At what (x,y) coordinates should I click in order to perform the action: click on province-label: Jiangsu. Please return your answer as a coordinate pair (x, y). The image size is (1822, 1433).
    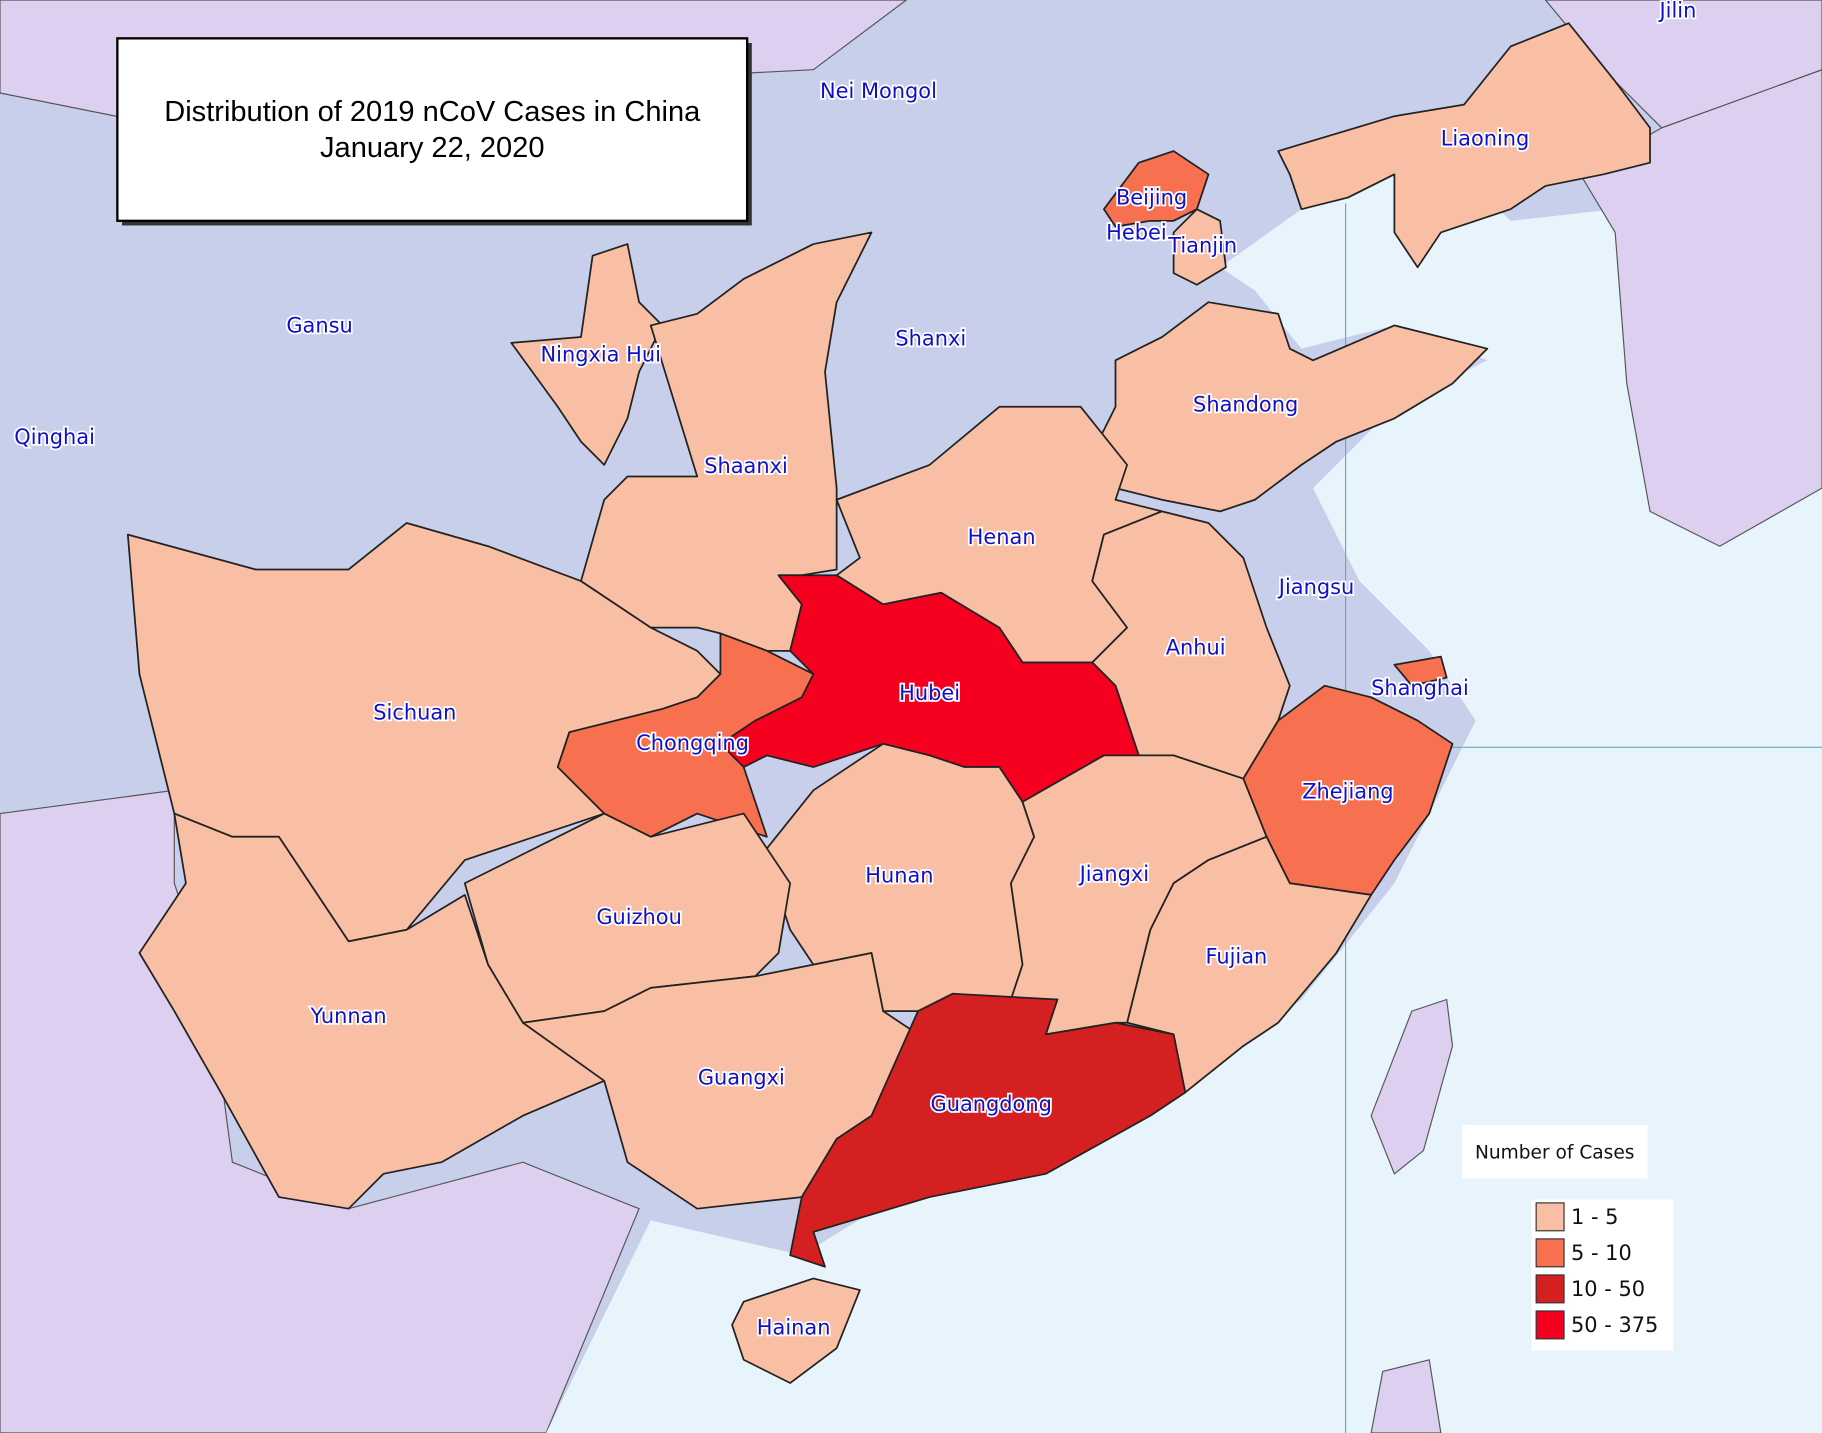
    Looking at the image, I should click on (1315, 587).